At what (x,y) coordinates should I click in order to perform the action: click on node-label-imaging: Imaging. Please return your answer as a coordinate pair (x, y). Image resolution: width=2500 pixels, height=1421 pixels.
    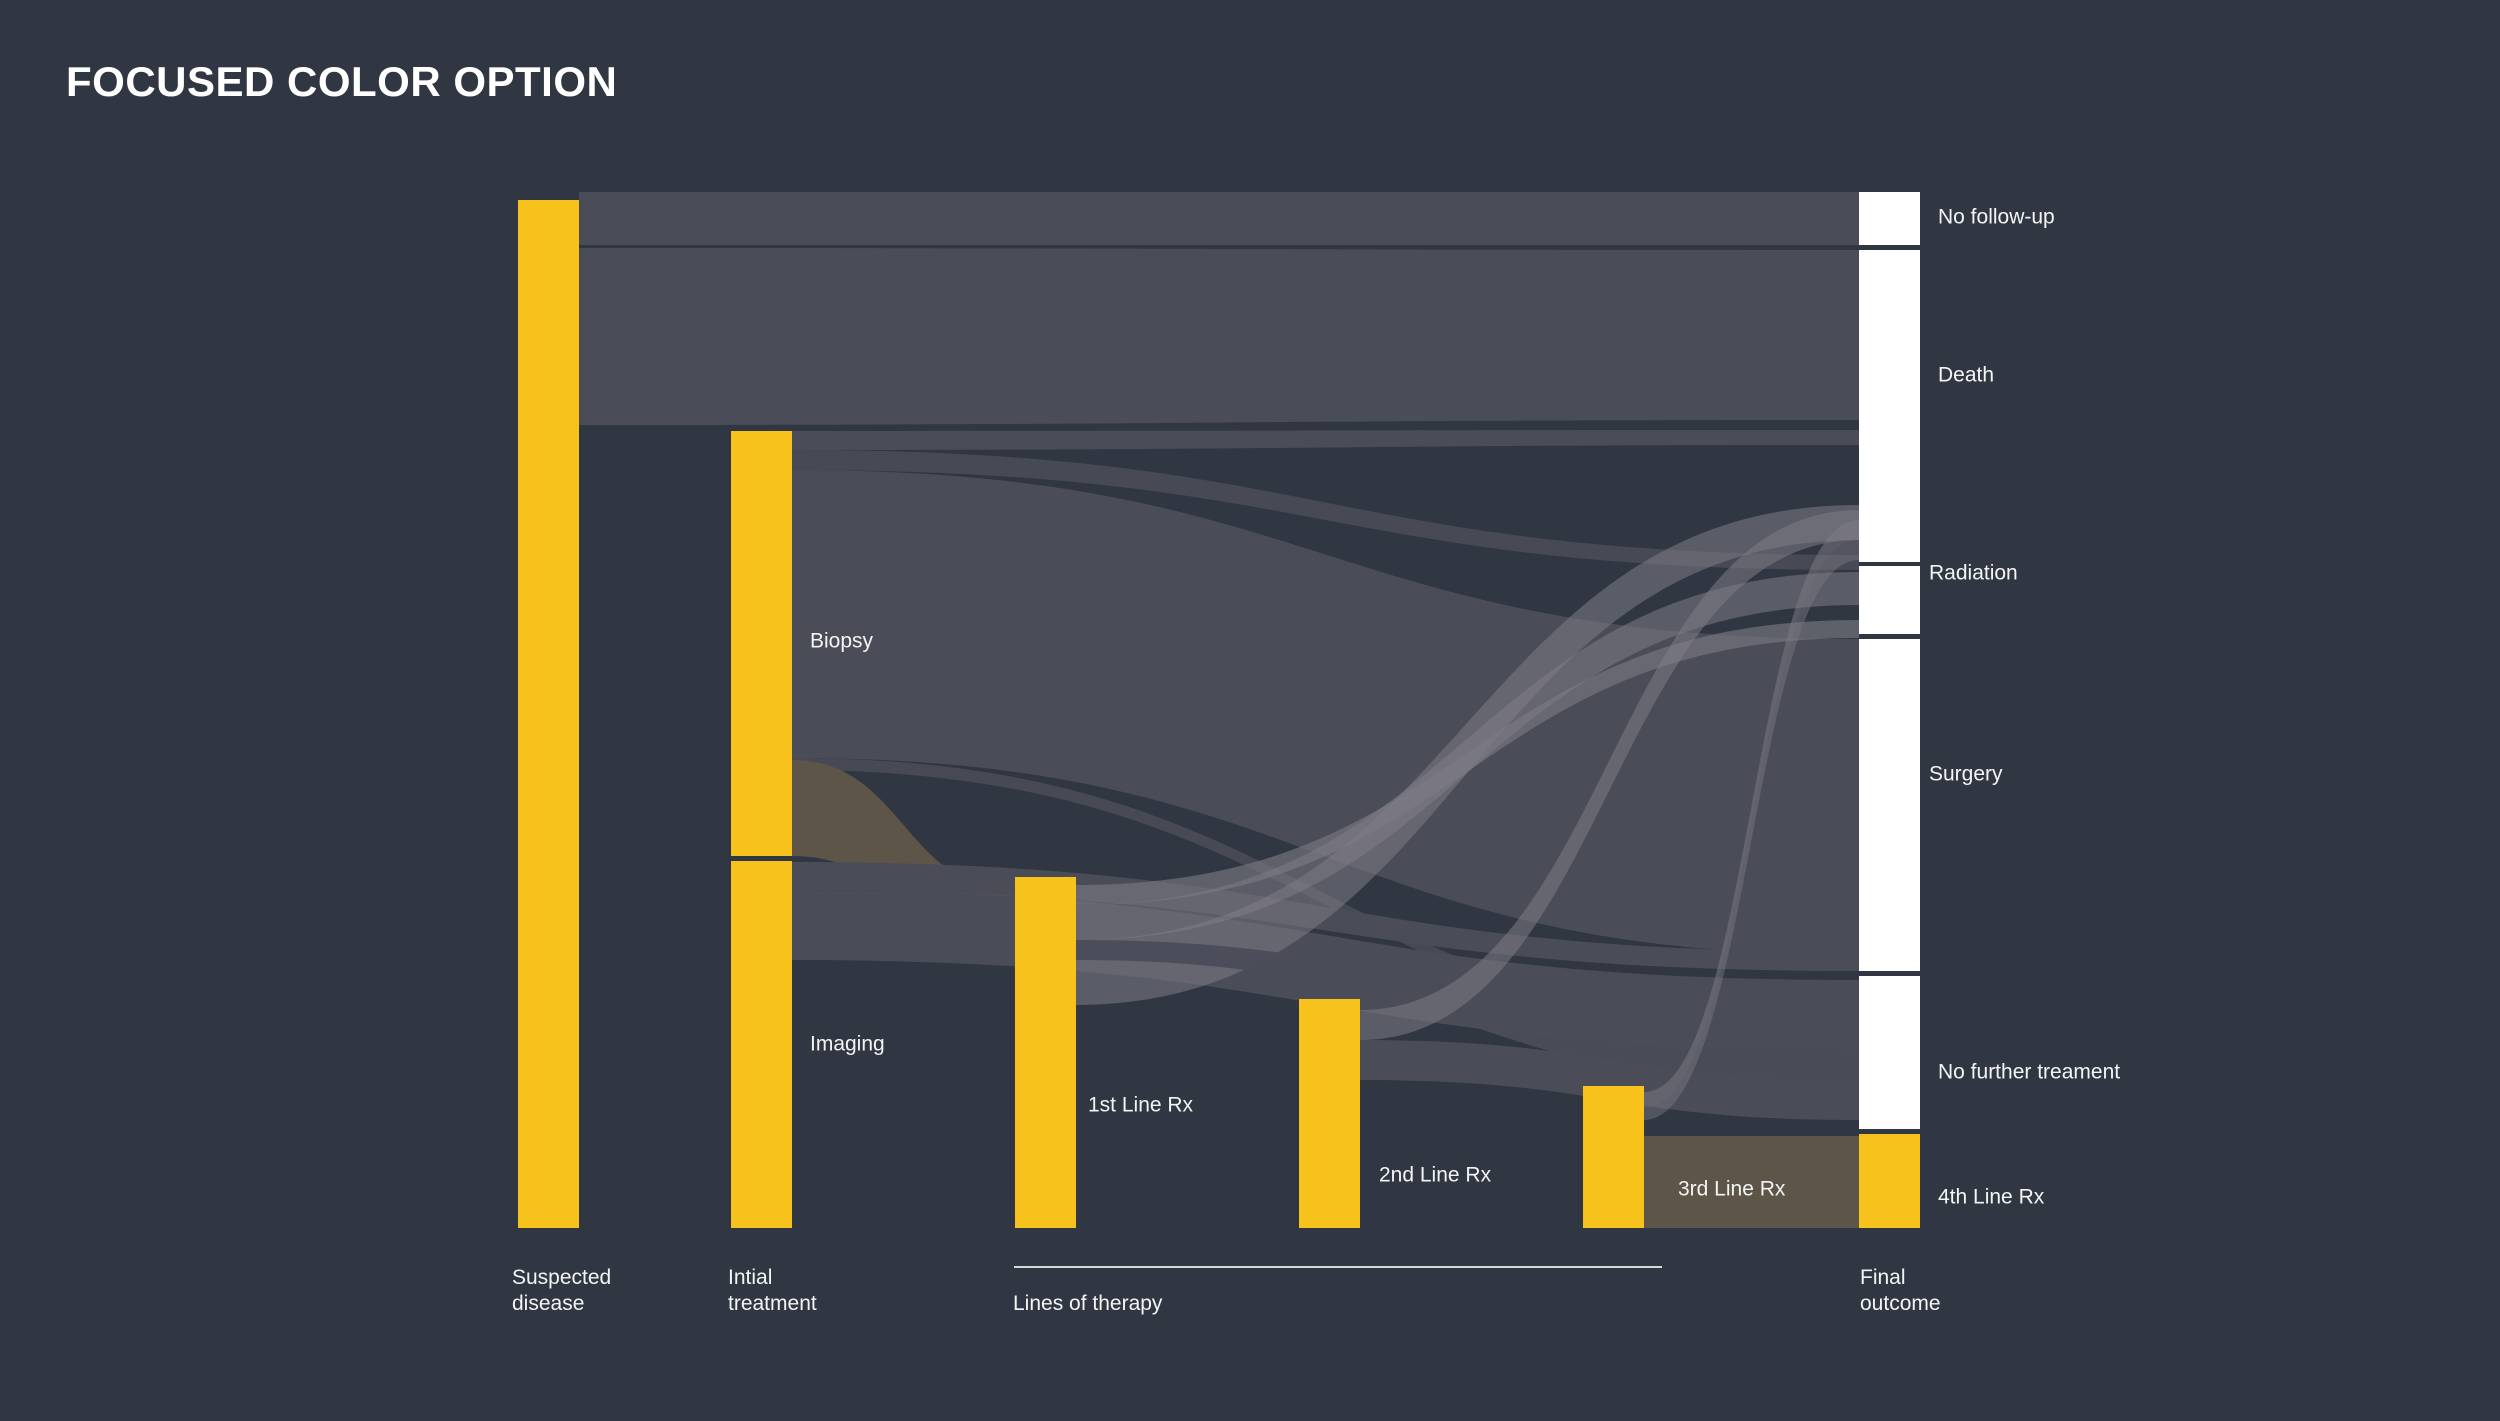
    Looking at the image, I should click on (847, 1044).